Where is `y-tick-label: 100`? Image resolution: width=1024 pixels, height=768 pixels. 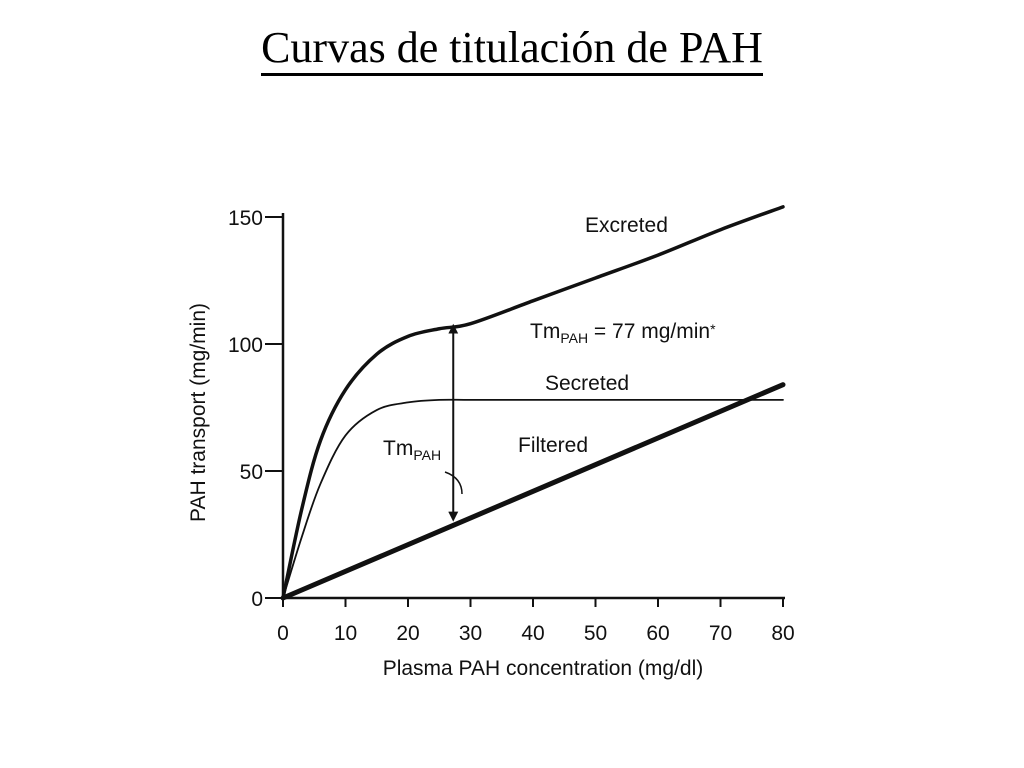 y-tick-label: 100 is located at coordinates (245, 345).